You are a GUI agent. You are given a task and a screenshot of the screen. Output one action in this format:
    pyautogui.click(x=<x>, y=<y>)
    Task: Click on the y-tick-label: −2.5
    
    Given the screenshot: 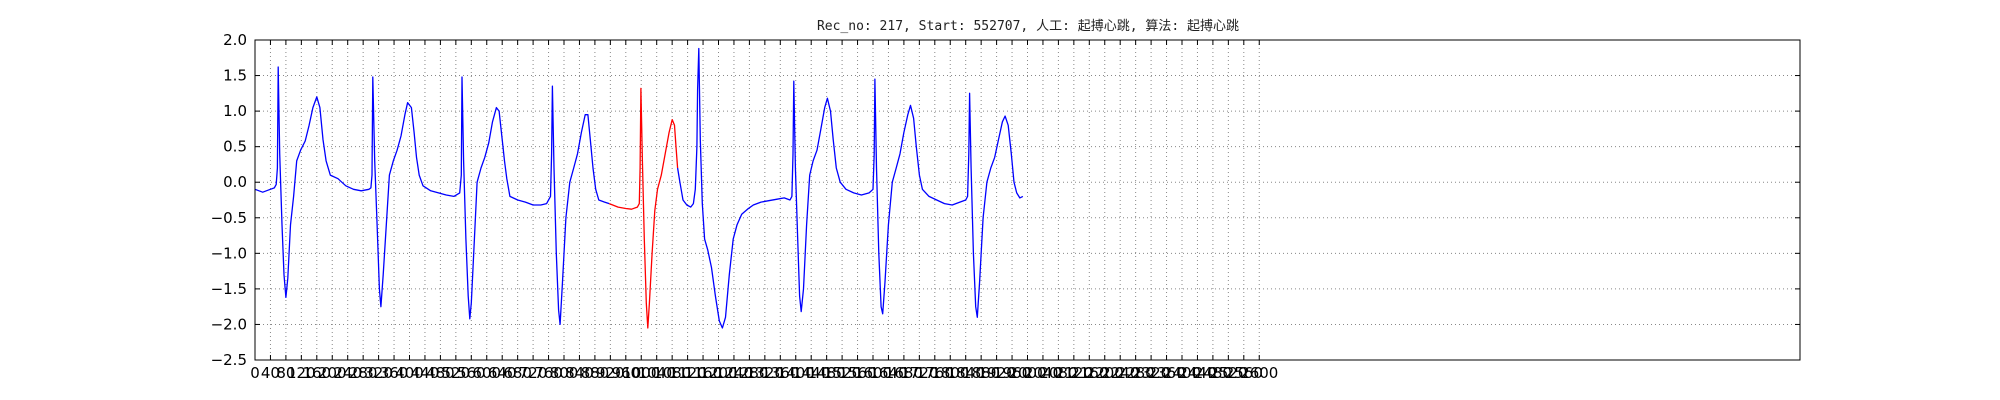 What is the action you would take?
    pyautogui.click(x=229, y=360)
    